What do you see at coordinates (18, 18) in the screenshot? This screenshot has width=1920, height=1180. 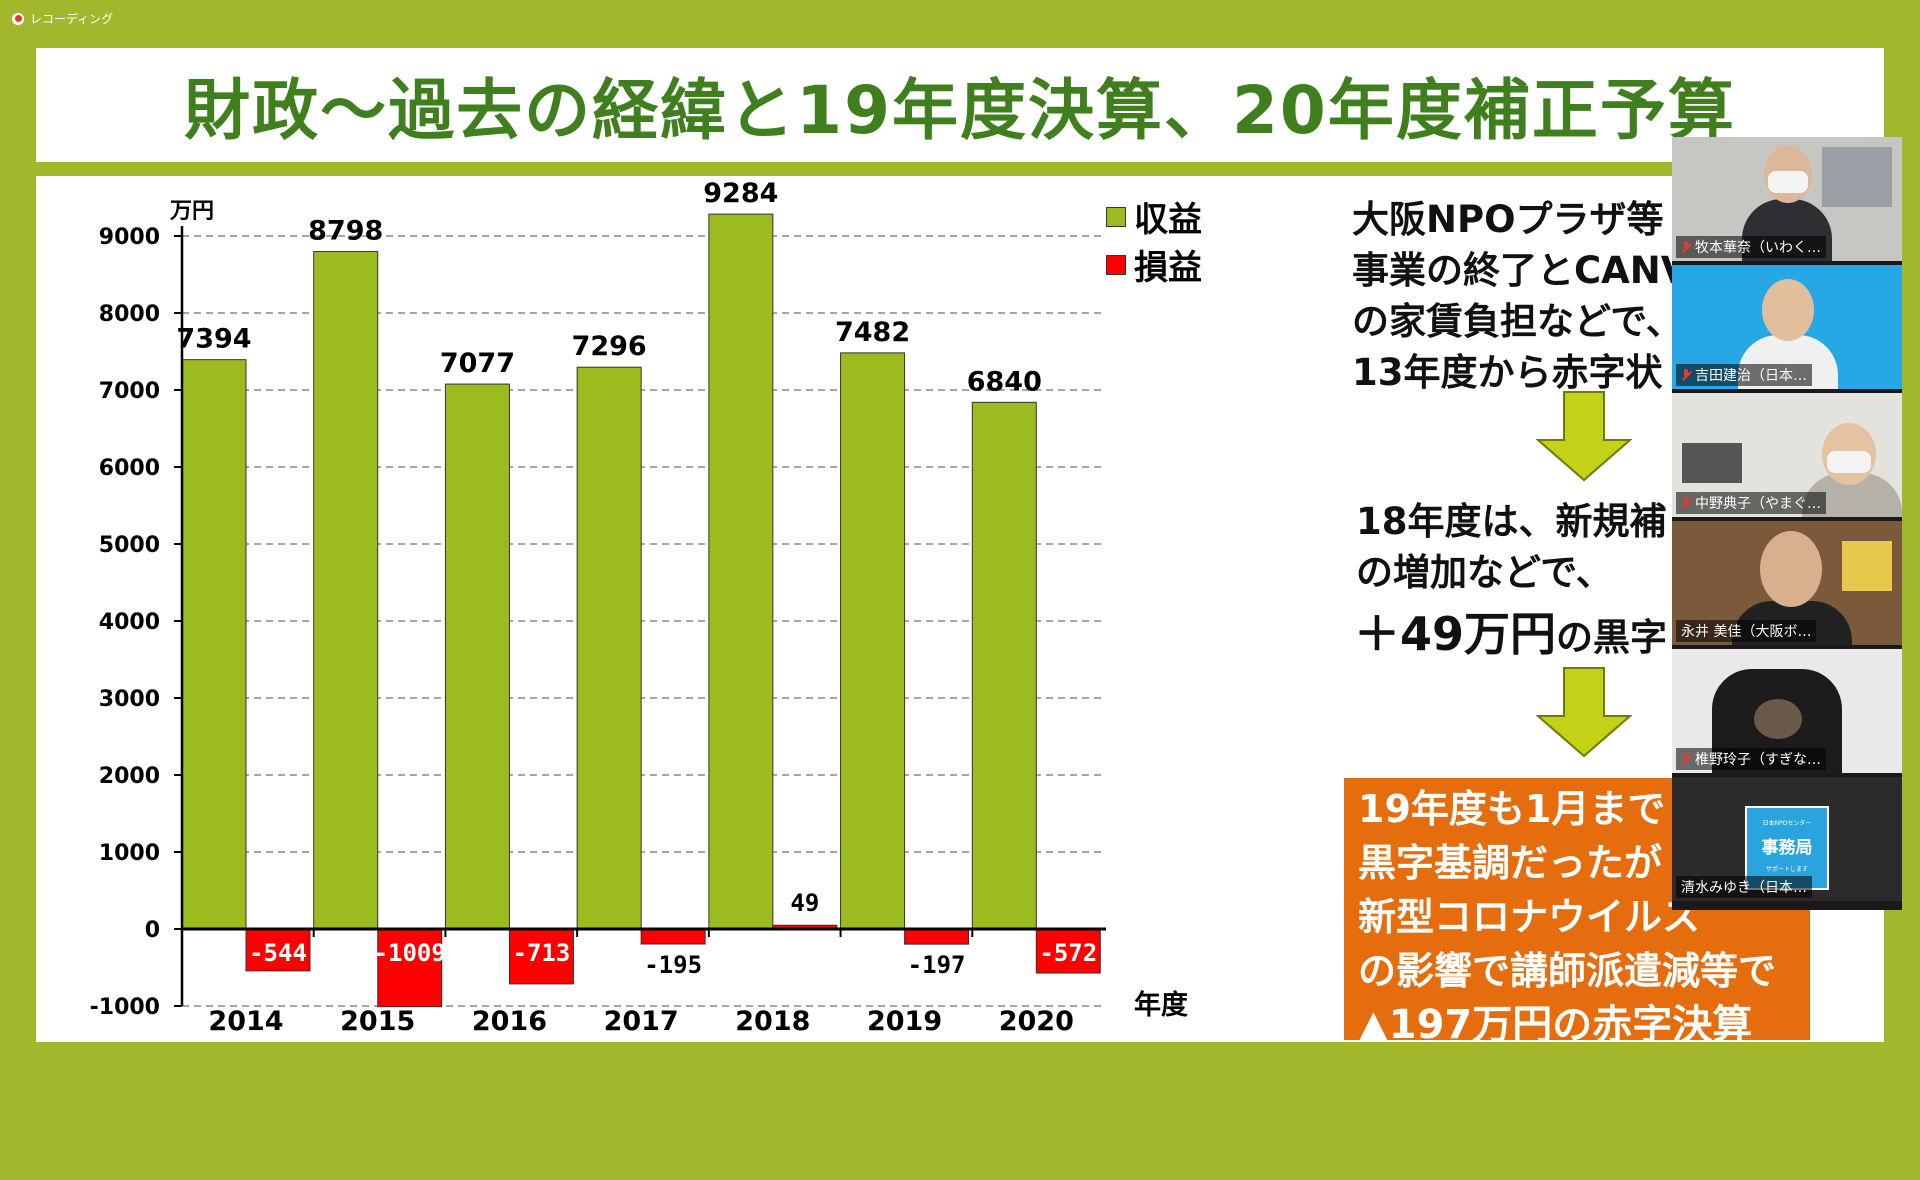 I see `recording-icon` at bounding box center [18, 18].